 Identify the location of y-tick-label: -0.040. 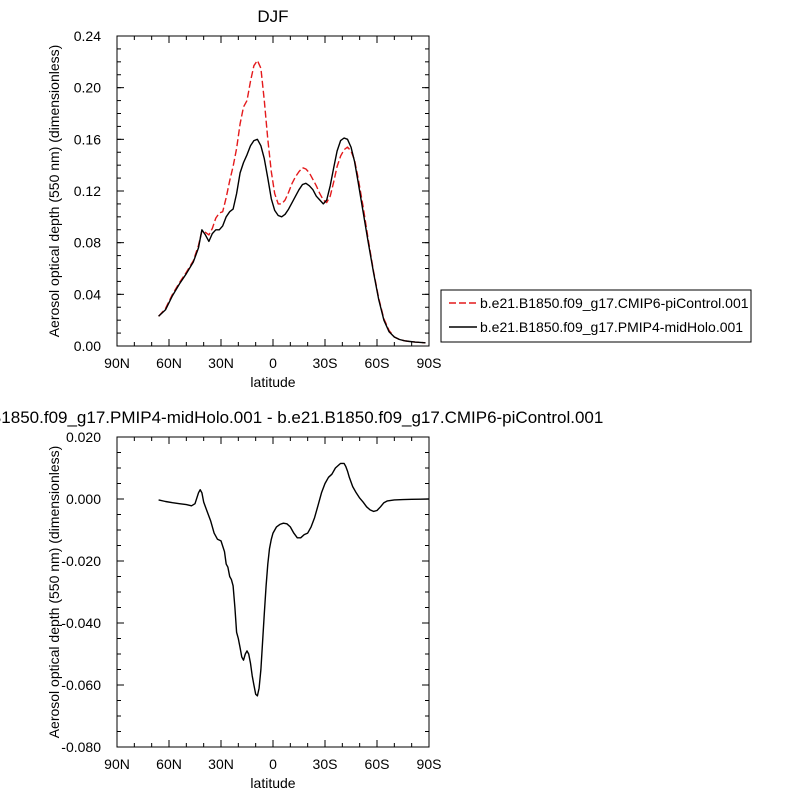
(81, 623).